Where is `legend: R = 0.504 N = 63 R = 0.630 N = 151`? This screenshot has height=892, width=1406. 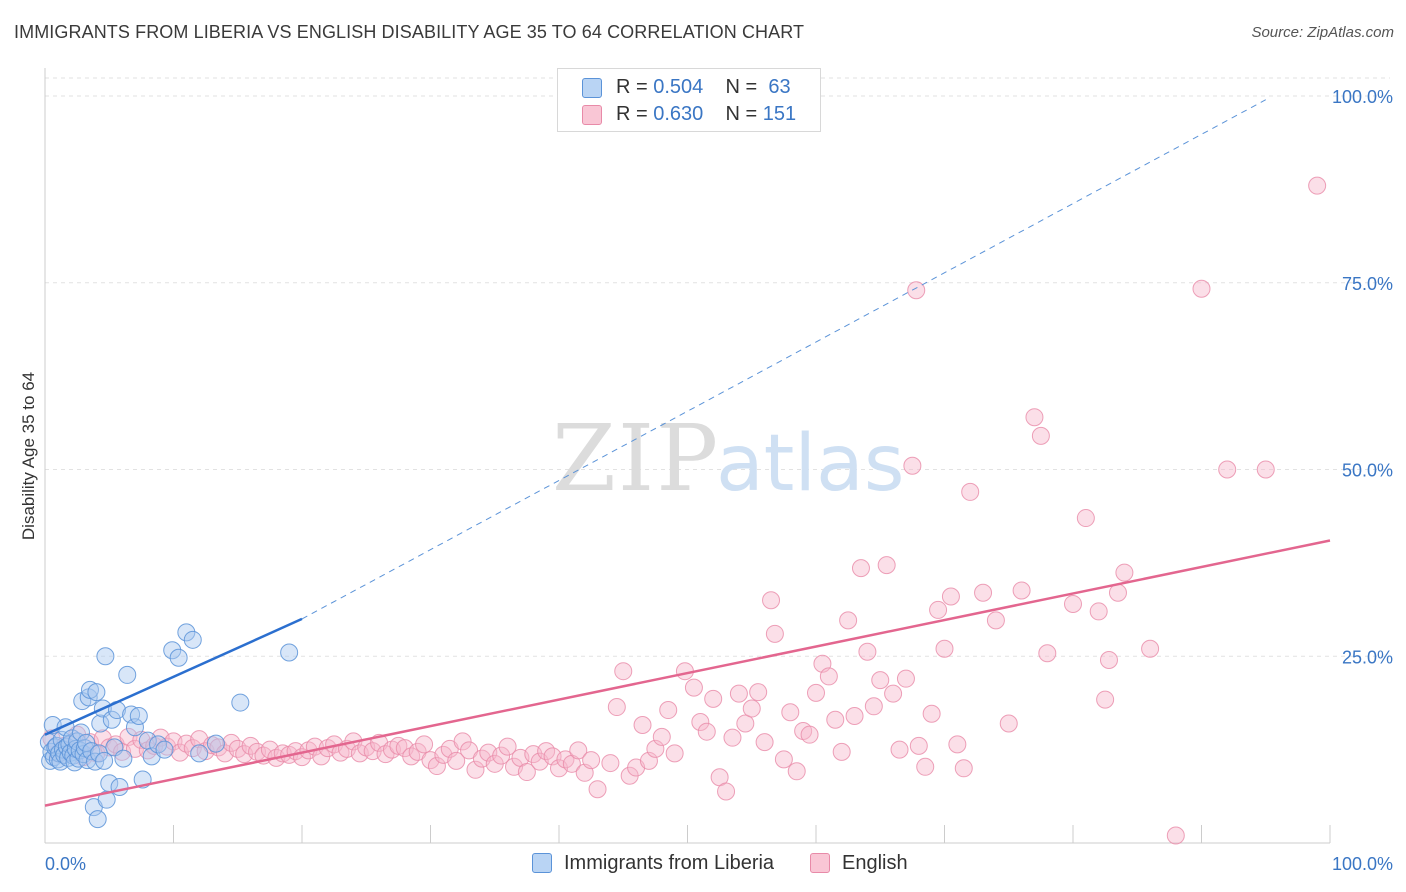
legend: R = 0.504 N = 63 R = 0.630 N = 151 is located at coordinates (689, 100).